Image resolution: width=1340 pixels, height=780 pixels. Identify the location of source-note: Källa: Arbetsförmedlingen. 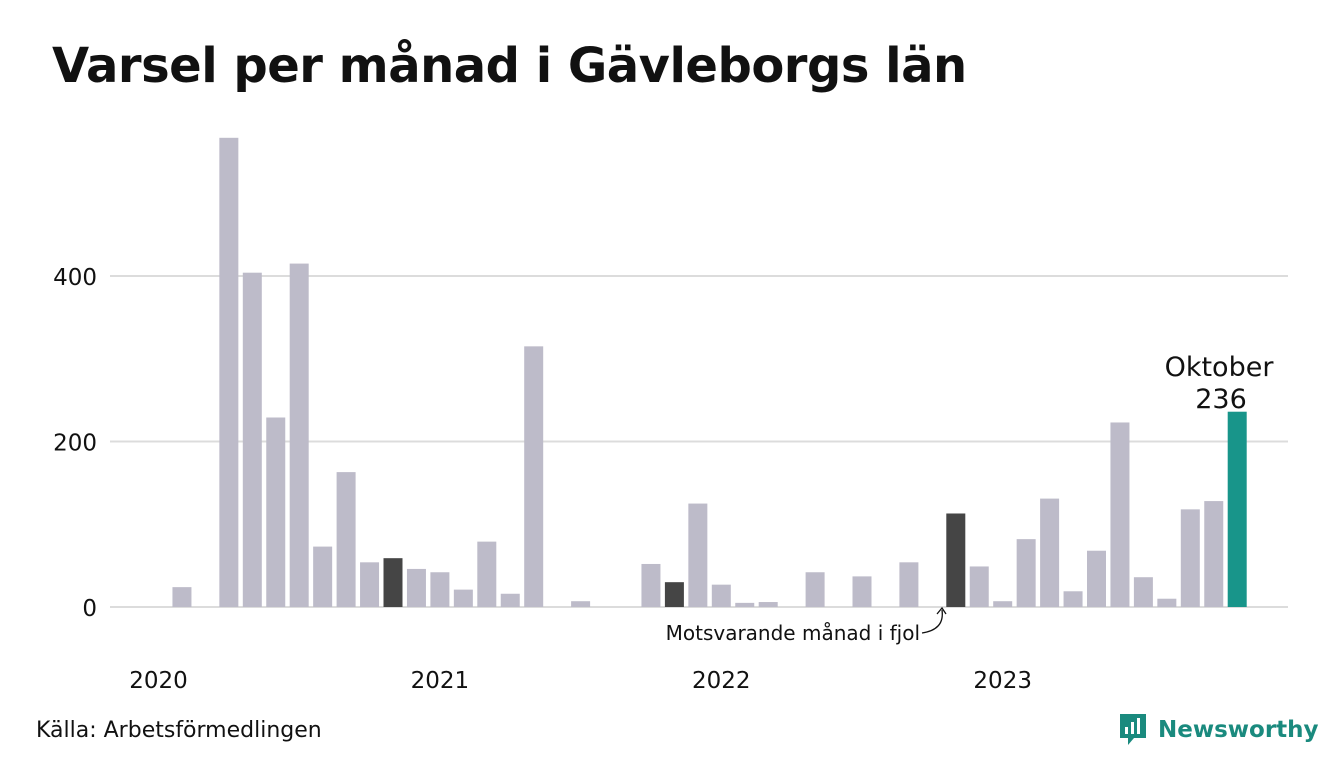
(179, 730).